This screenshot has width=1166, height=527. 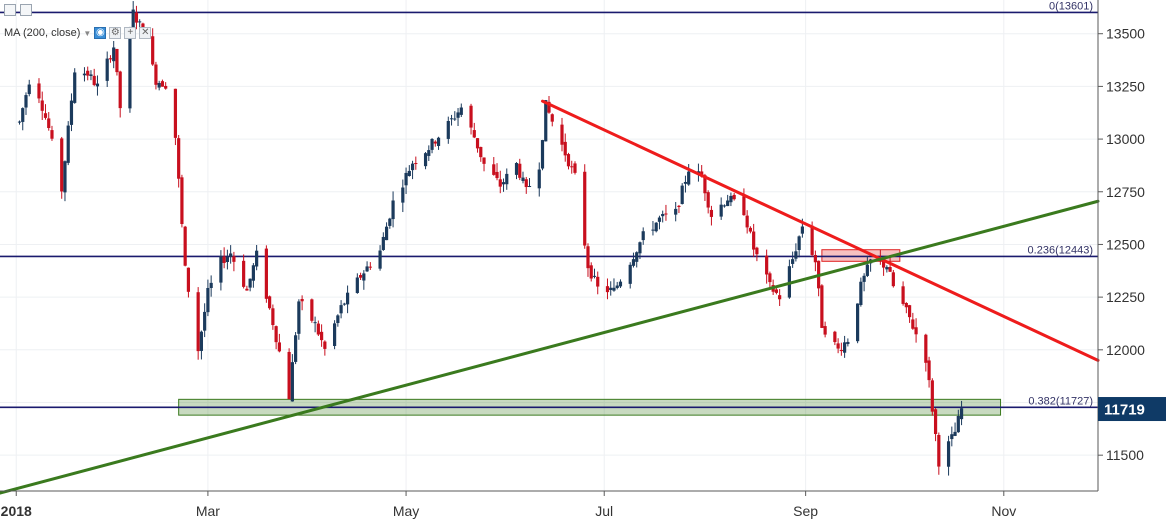 I want to click on indicator-label: MA (200, close), so click(x=42, y=33).